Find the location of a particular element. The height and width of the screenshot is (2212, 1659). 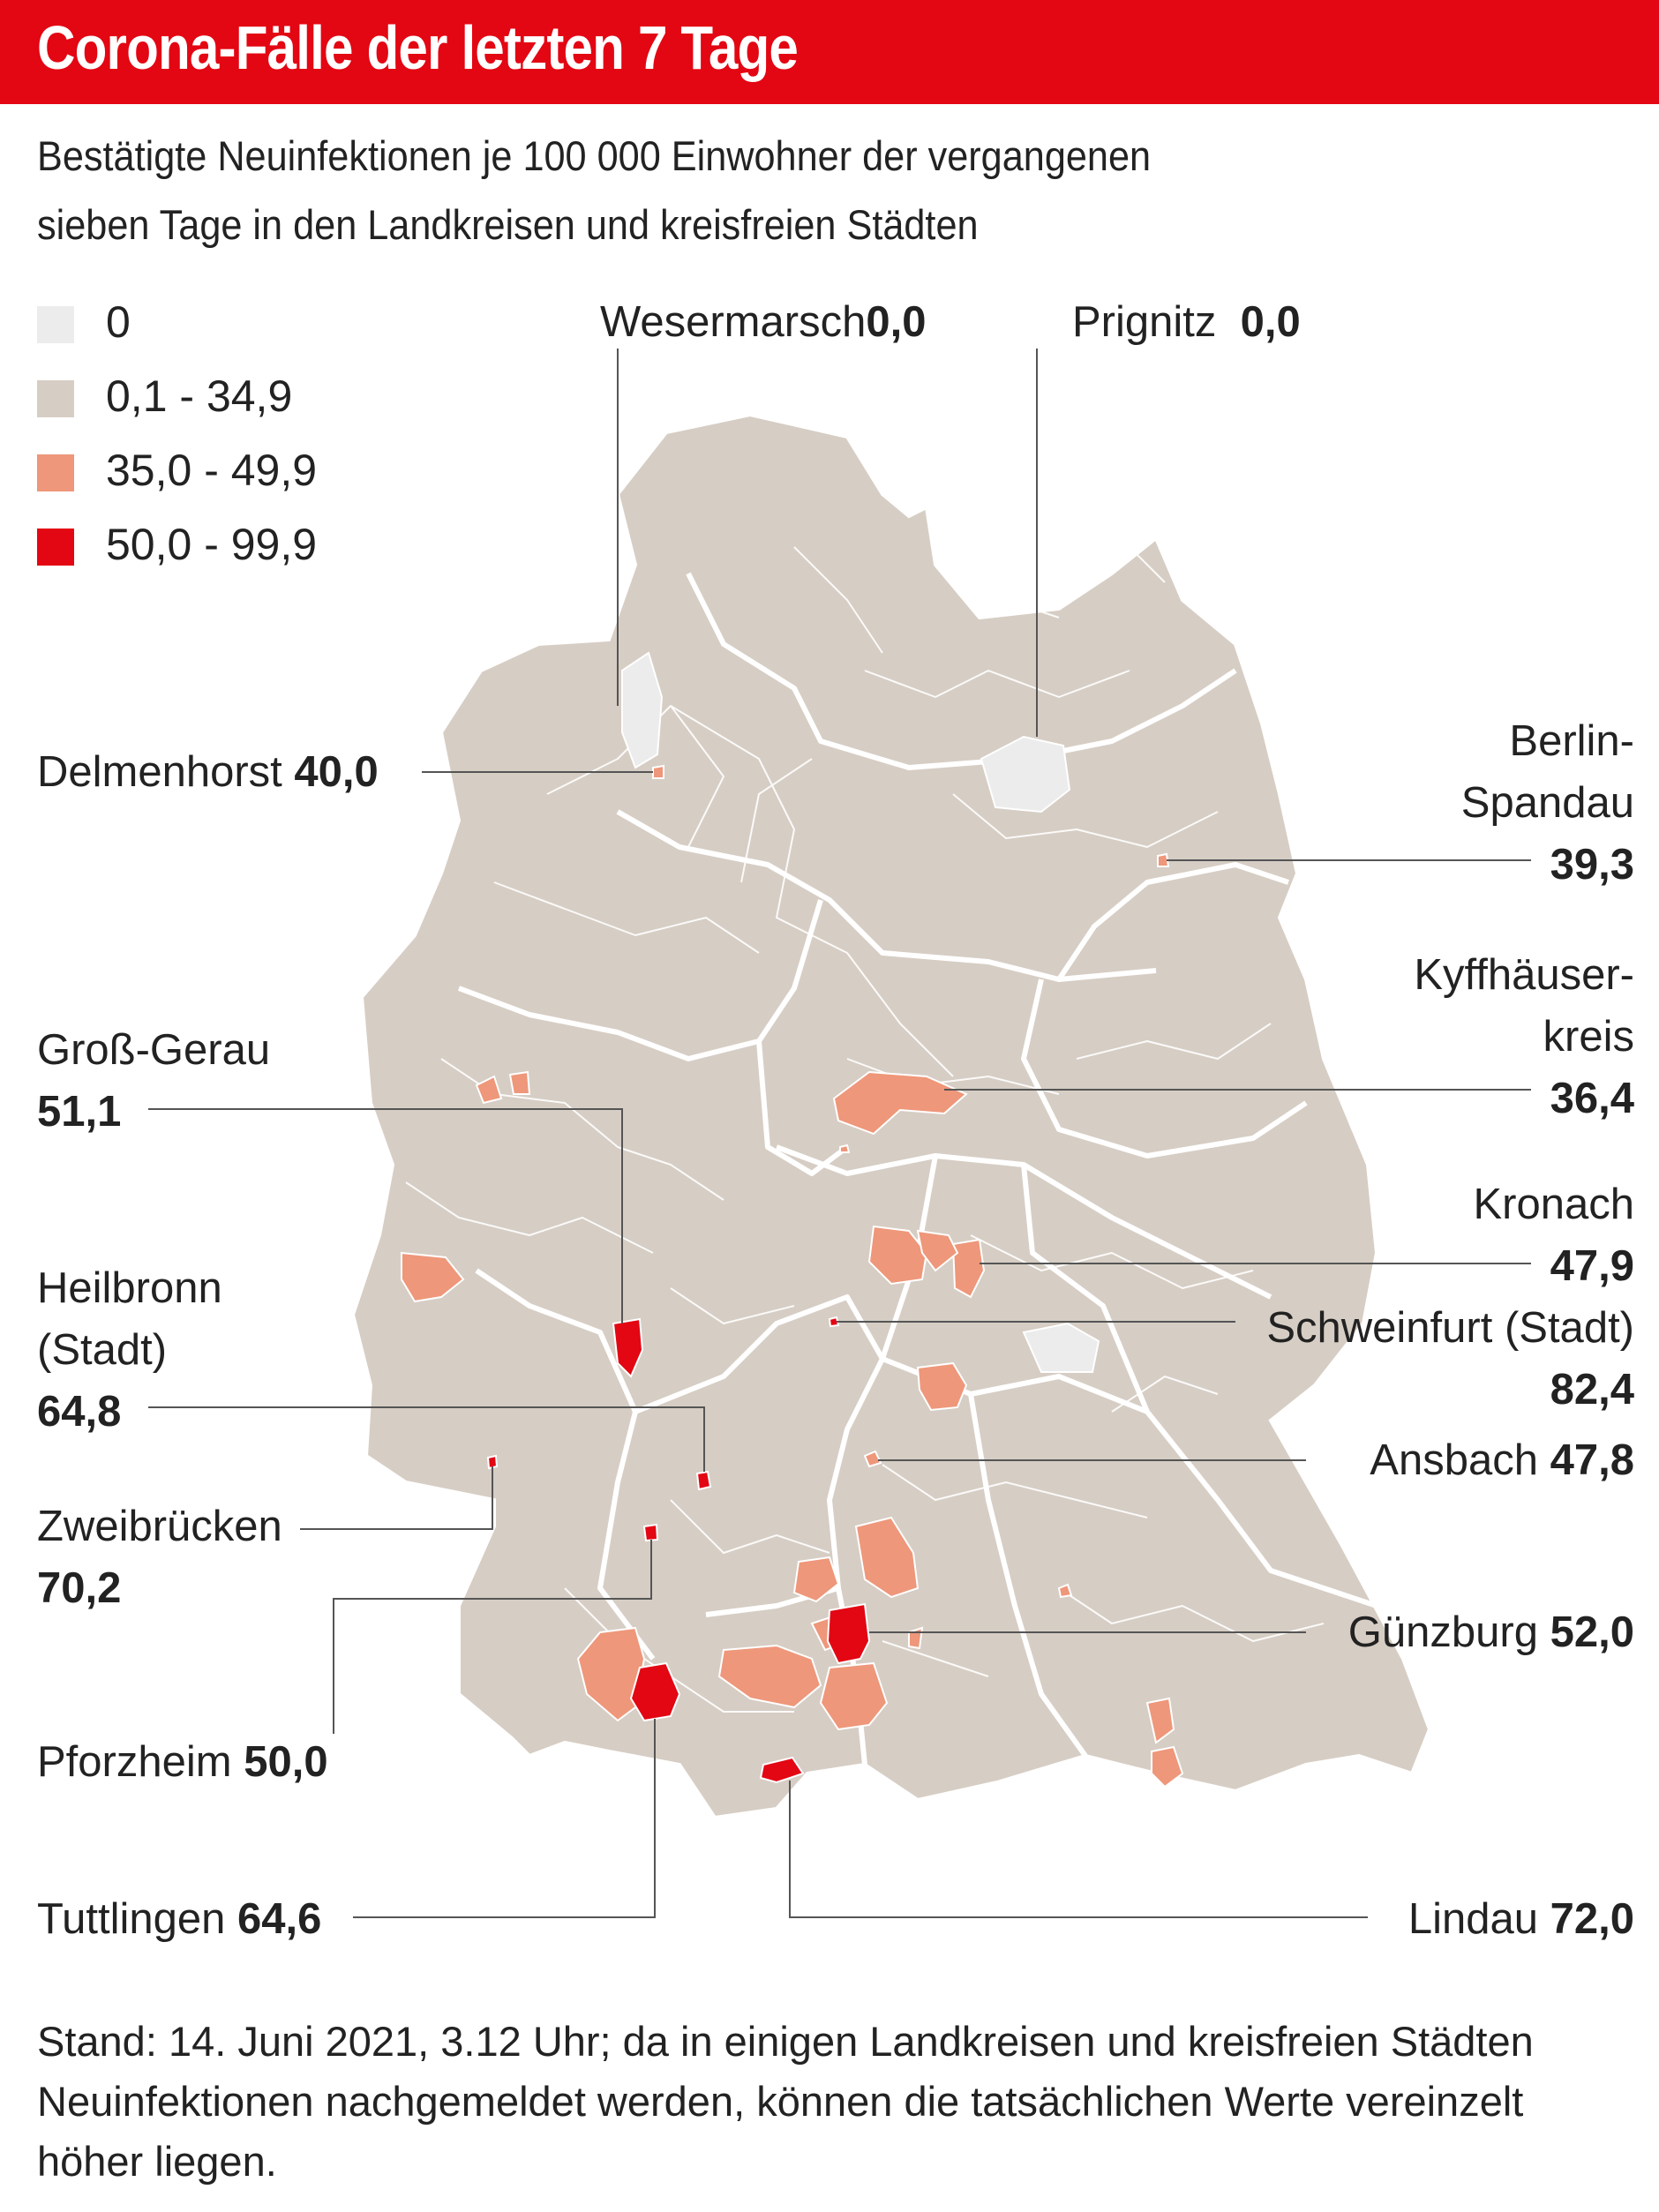

schweinfurt-region is located at coordinates (834, 1322).